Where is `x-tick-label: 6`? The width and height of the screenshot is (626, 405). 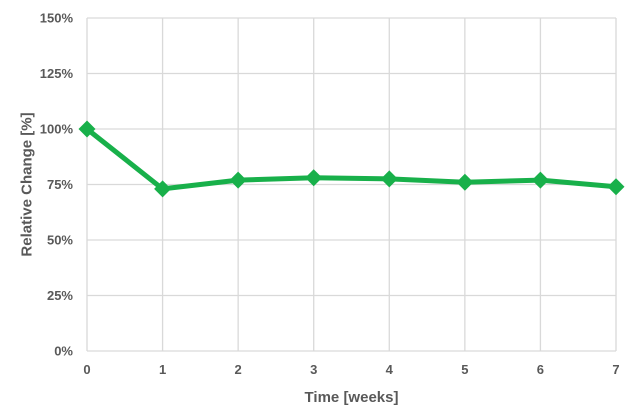
x-tick-label: 6 is located at coordinates (540, 369).